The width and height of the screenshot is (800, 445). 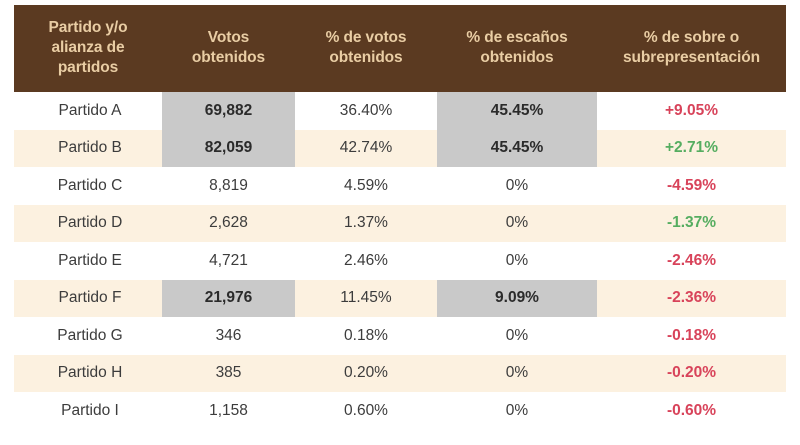 I want to click on cell-pct-votes: 0.18%, so click(x=366, y=335).